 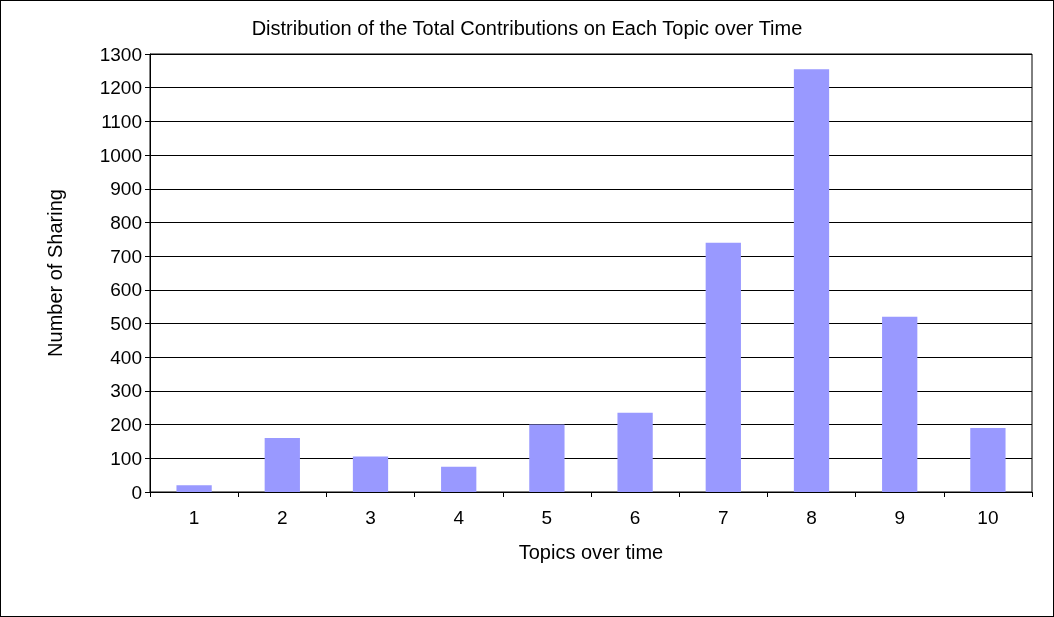 I want to click on x-tick-label: 4, so click(x=459, y=517).